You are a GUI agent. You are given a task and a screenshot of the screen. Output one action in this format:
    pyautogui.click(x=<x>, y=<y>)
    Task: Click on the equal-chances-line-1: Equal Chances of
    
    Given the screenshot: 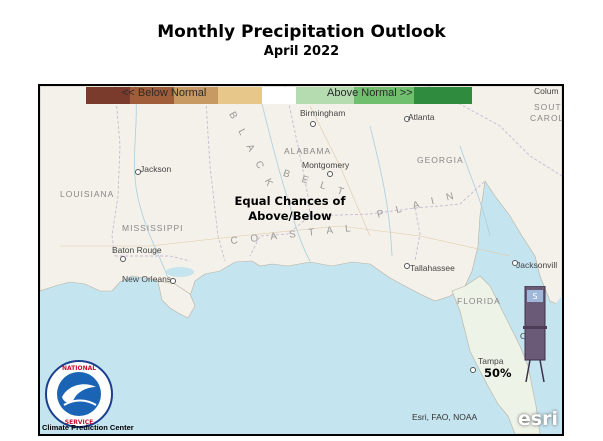 What is the action you would take?
    pyautogui.click(x=290, y=201)
    